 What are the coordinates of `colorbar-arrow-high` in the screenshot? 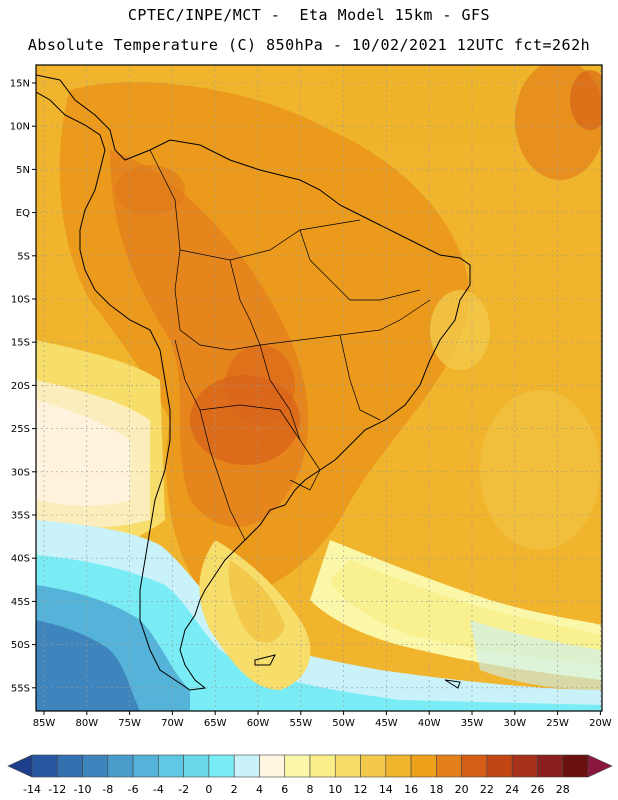 It's located at (600, 766).